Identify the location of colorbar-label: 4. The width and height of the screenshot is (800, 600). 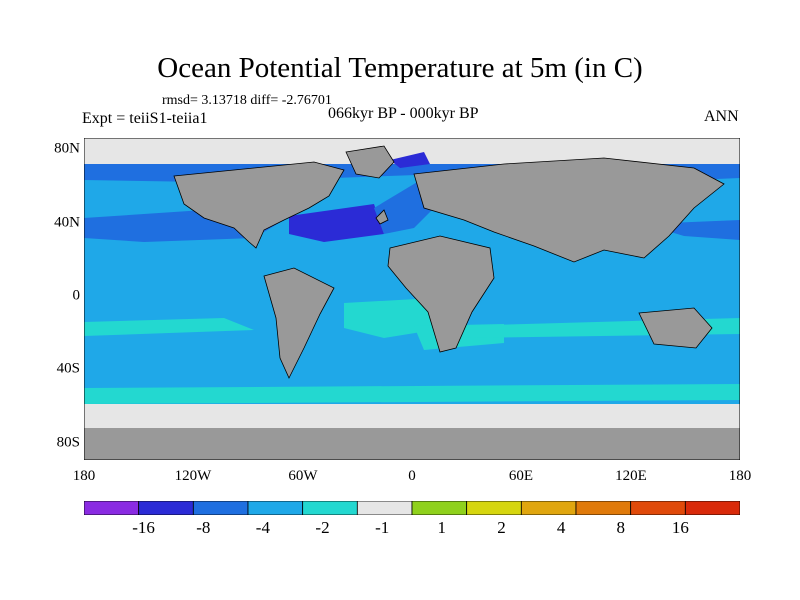
(561, 527).